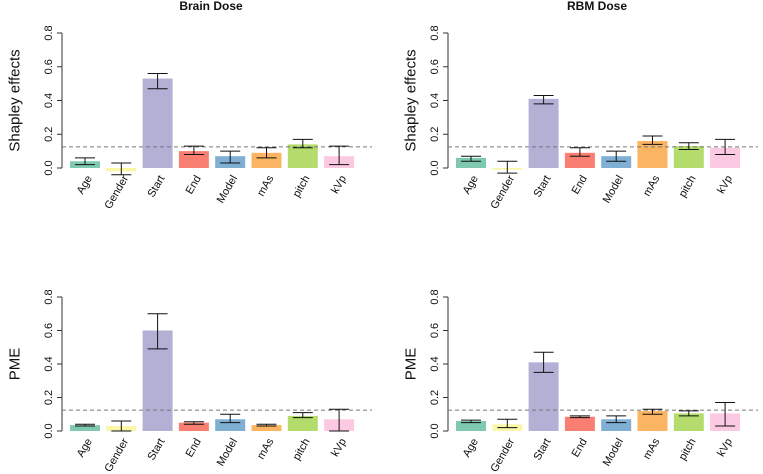  Describe the element at coordinates (725, 157) in the screenshot. I see `bar-kvp` at that location.